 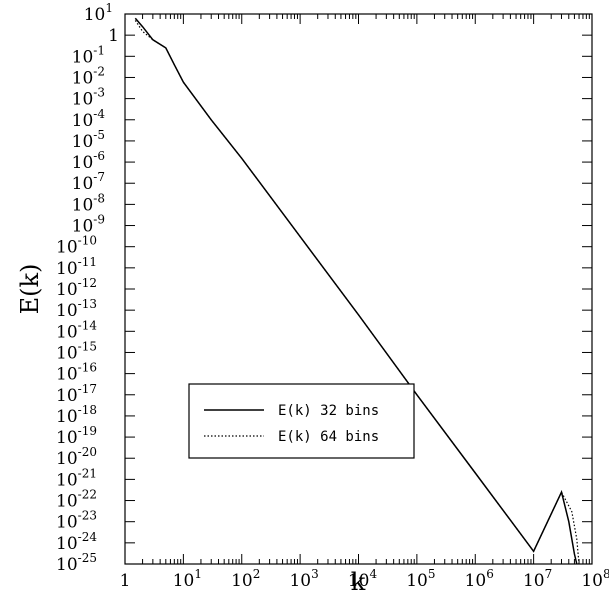 I want to click on y-tick-label: 10⁻²⁴, so click(x=76, y=542).